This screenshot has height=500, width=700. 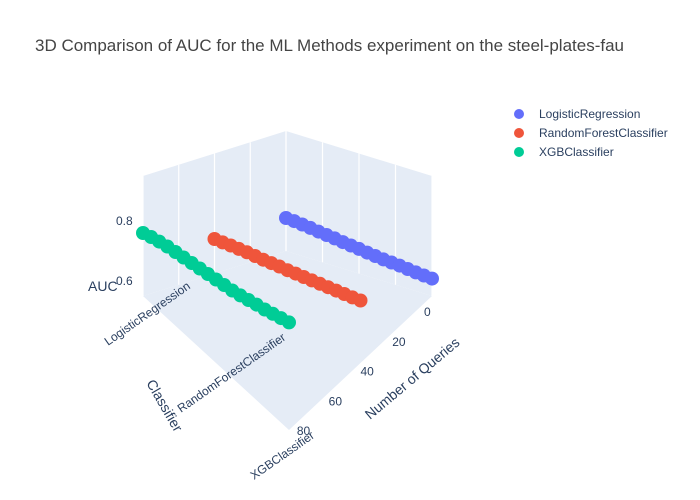 What do you see at coordinates (304, 431) in the screenshot?
I see `x-tick-label: 80` at bounding box center [304, 431].